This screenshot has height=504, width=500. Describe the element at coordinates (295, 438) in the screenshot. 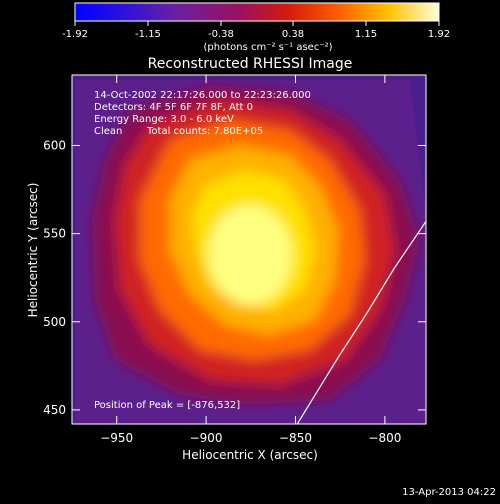

I see `x-tick-label: −850` at that location.